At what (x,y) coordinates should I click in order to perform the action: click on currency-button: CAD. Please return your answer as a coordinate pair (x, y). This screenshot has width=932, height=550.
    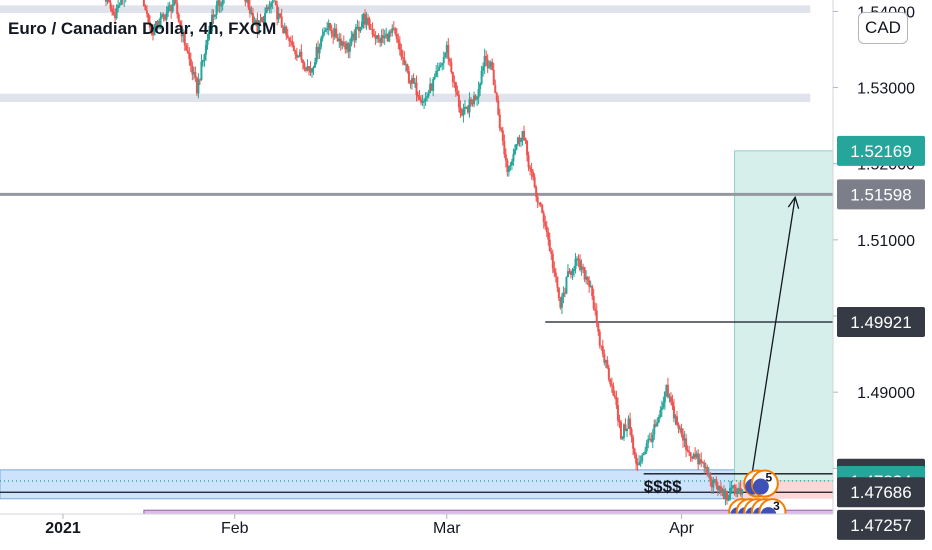
    Looking at the image, I should click on (883, 28).